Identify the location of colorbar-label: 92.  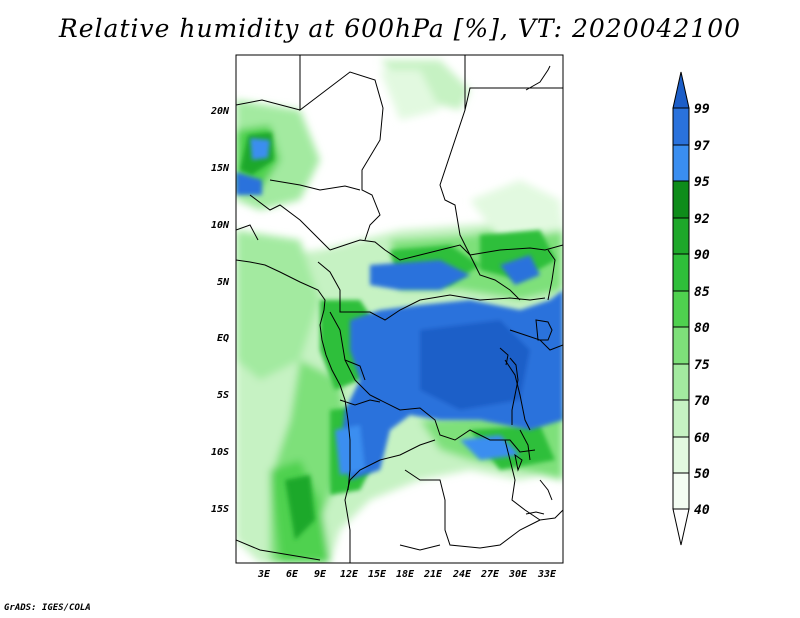
(702, 219).